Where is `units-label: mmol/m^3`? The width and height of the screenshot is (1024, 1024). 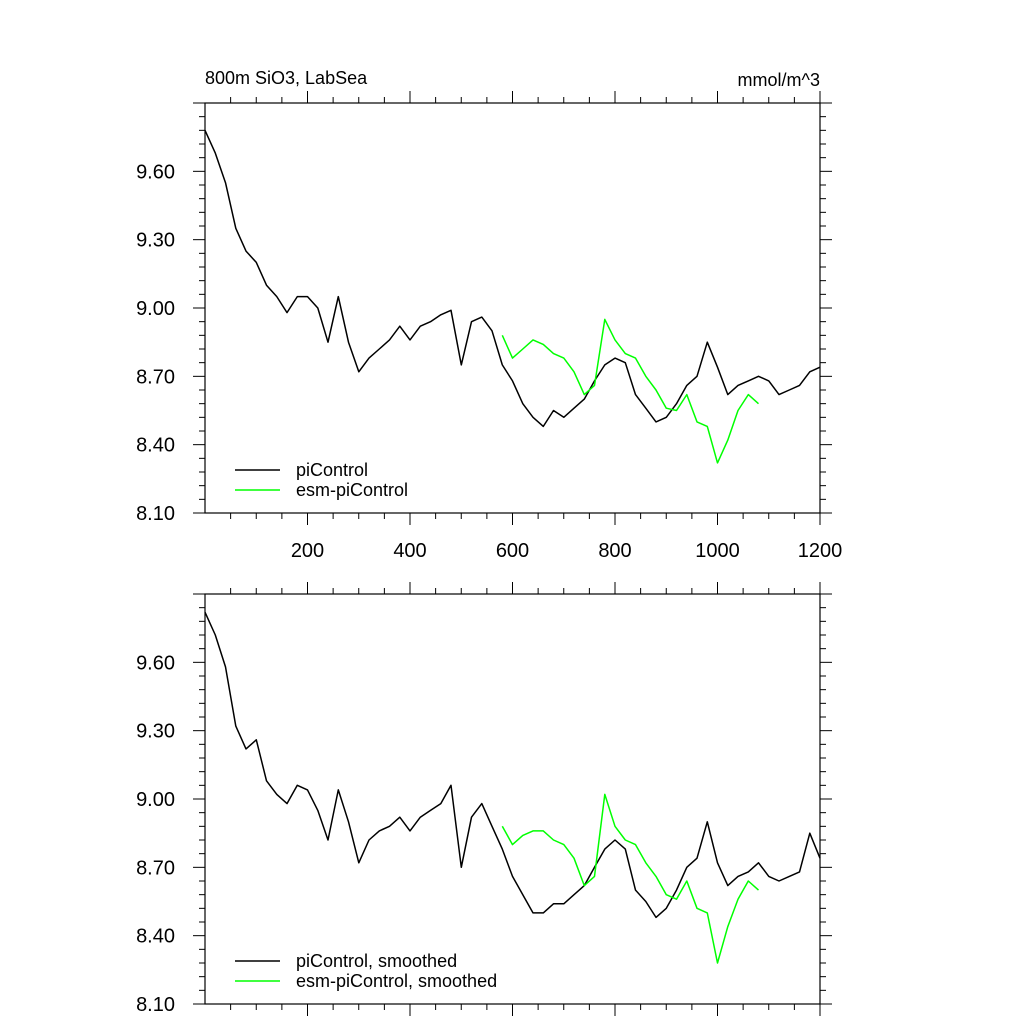
units-label: mmol/m^3 is located at coordinates (779, 80).